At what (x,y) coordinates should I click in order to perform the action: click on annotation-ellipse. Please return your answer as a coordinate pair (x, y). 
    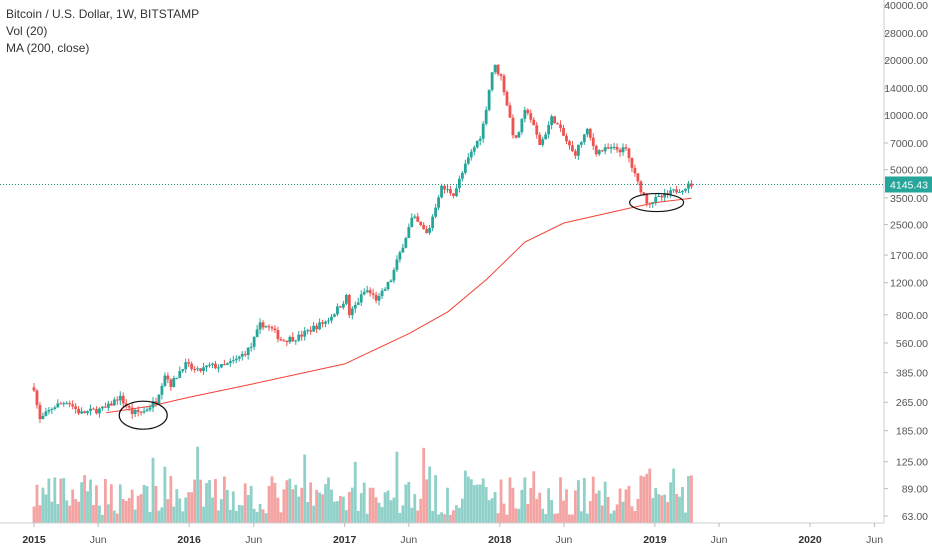
    Looking at the image, I should click on (656, 202).